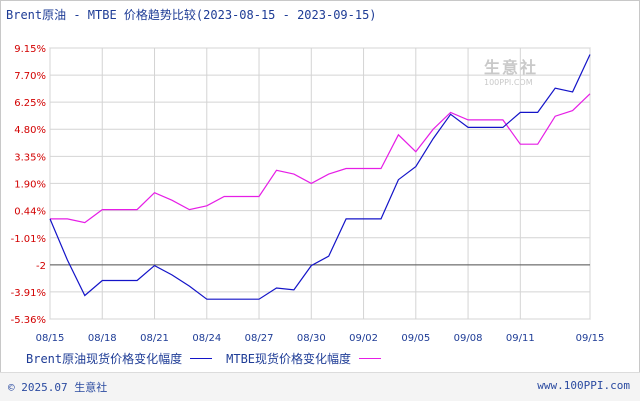 The width and height of the screenshot is (640, 401). I want to click on y-tick-label: 6.25%, so click(30, 103).